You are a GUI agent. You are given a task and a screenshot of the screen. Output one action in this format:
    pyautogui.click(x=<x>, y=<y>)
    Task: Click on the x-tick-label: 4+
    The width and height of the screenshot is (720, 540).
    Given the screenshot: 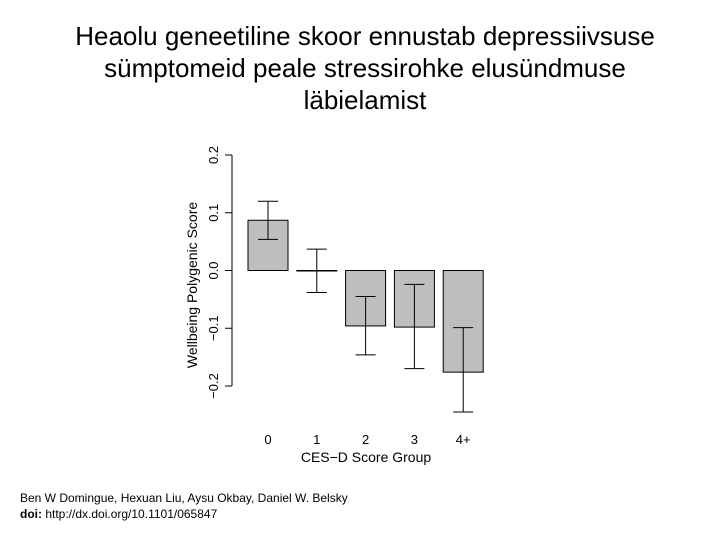 What is the action you would take?
    pyautogui.click(x=463, y=439)
    